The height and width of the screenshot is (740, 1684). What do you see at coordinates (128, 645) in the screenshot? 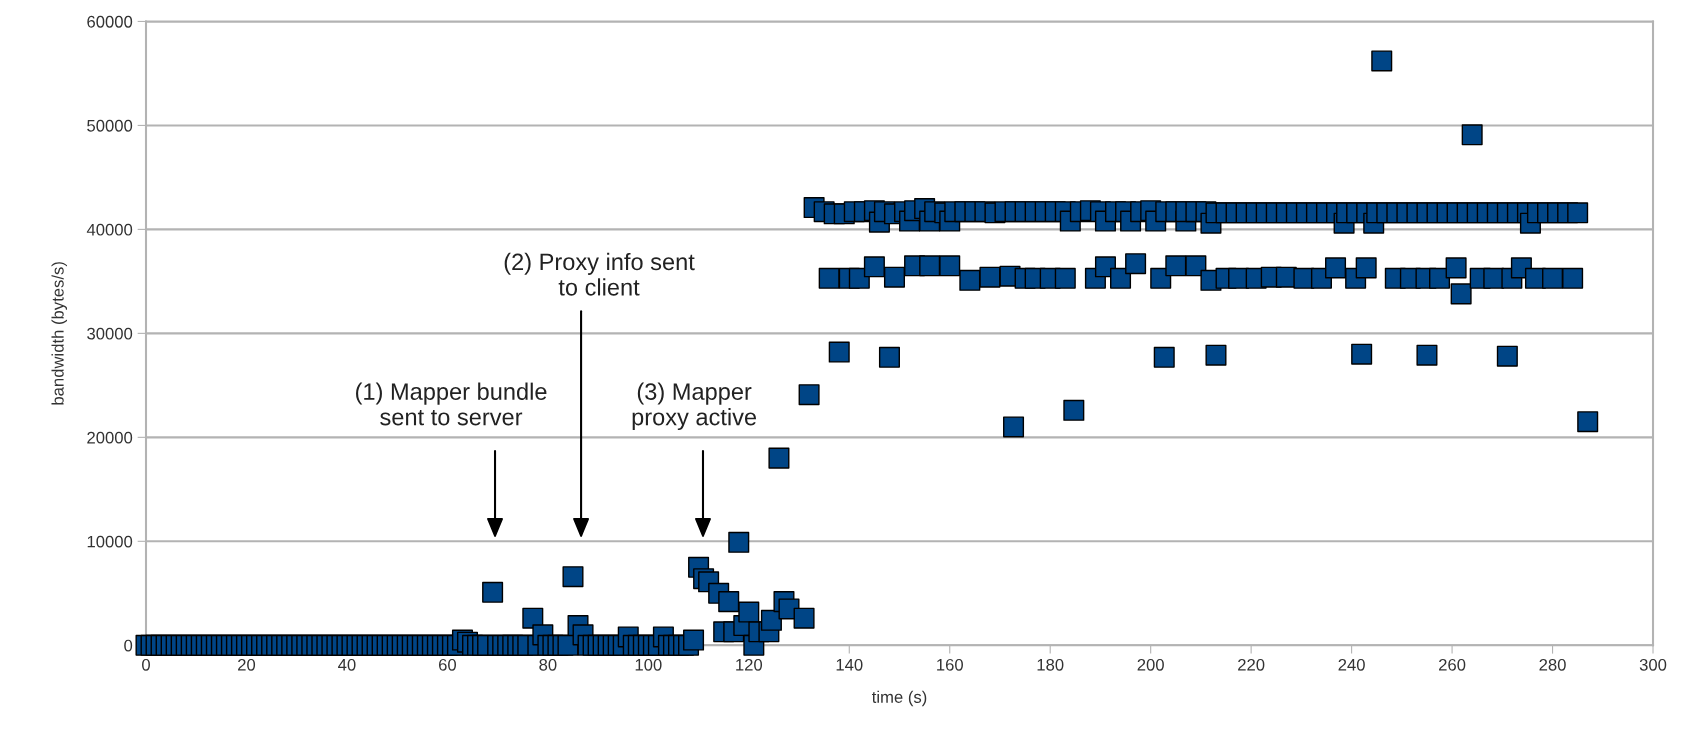
I see `y-tick-label: 0` at bounding box center [128, 645].